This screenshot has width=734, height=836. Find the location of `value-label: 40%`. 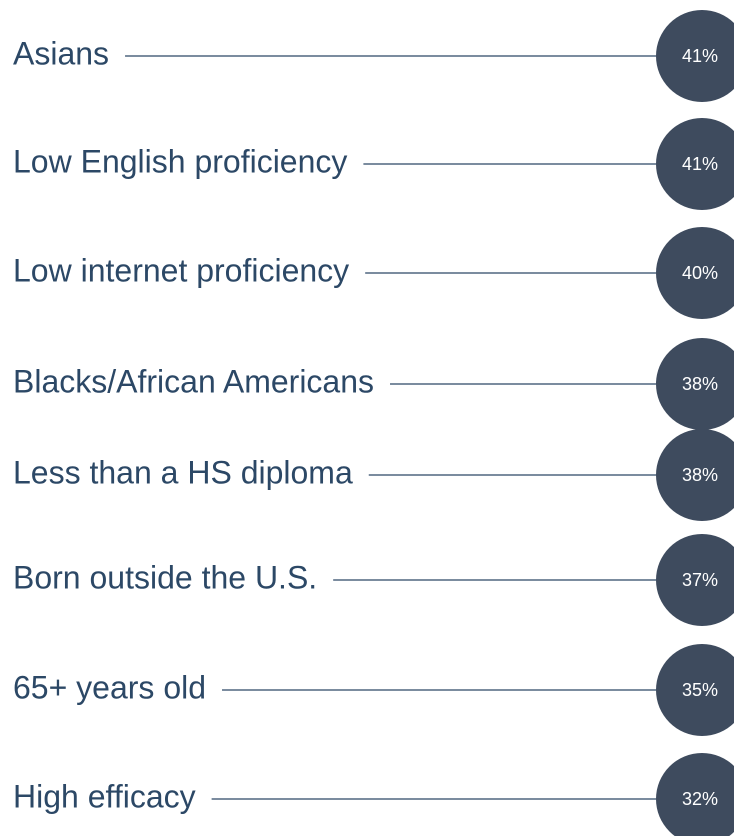

value-label: 40% is located at coordinates (700, 273).